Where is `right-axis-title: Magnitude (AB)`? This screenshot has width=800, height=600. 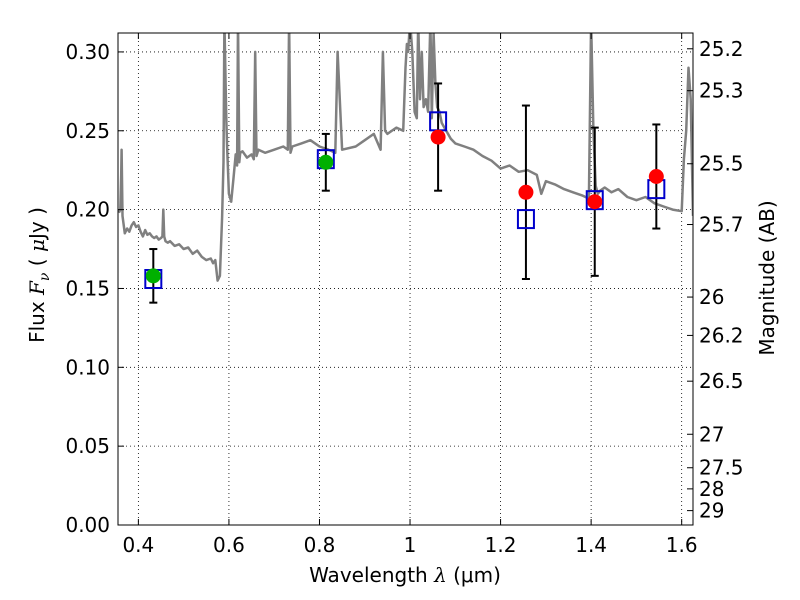 right-axis-title: Magnitude (AB) is located at coordinates (767, 277).